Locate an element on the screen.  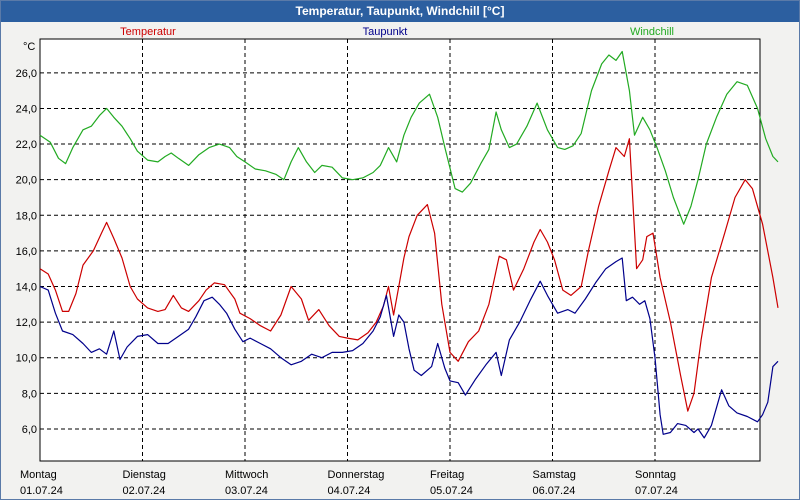
x-tick-date: 07.07.24 is located at coordinates (656, 491).